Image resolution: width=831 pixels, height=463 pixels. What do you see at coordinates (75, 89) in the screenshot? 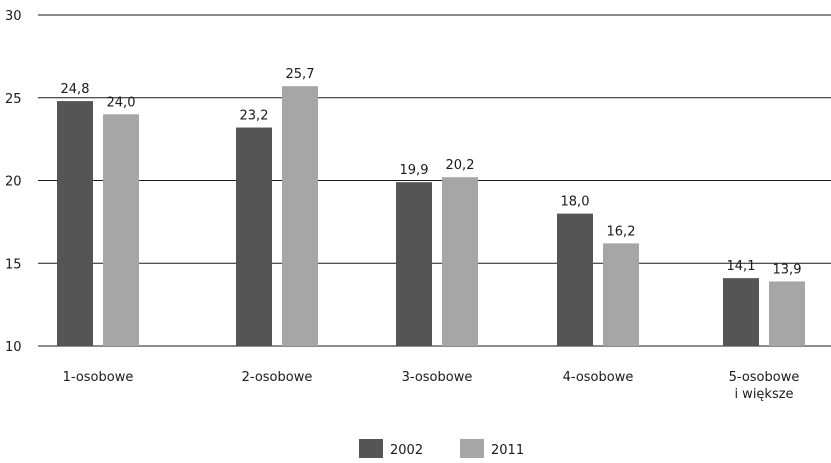
I see `data-label: 24,8` at bounding box center [75, 89].